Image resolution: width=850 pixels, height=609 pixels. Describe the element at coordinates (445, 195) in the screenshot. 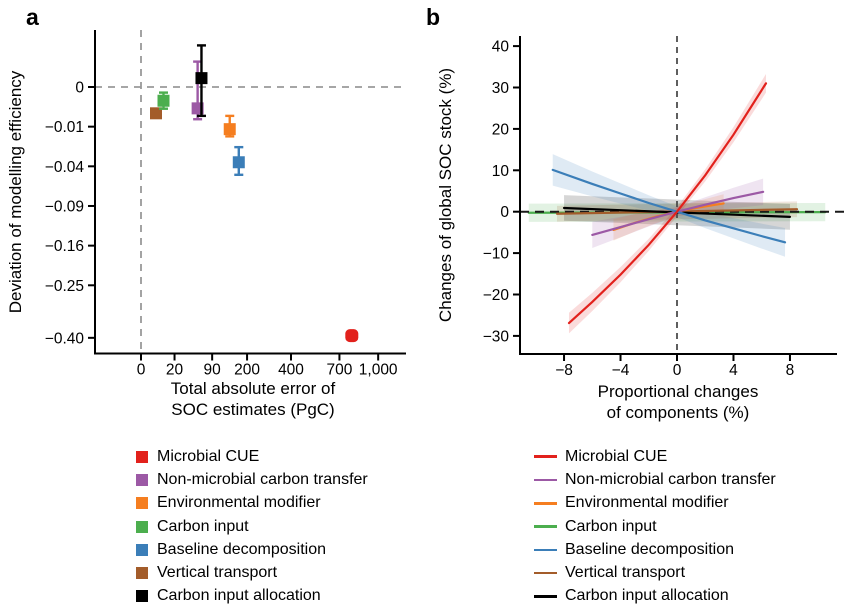

I see `panel-b-y-axis-title: Changes of global SOC stock (%)` at that location.